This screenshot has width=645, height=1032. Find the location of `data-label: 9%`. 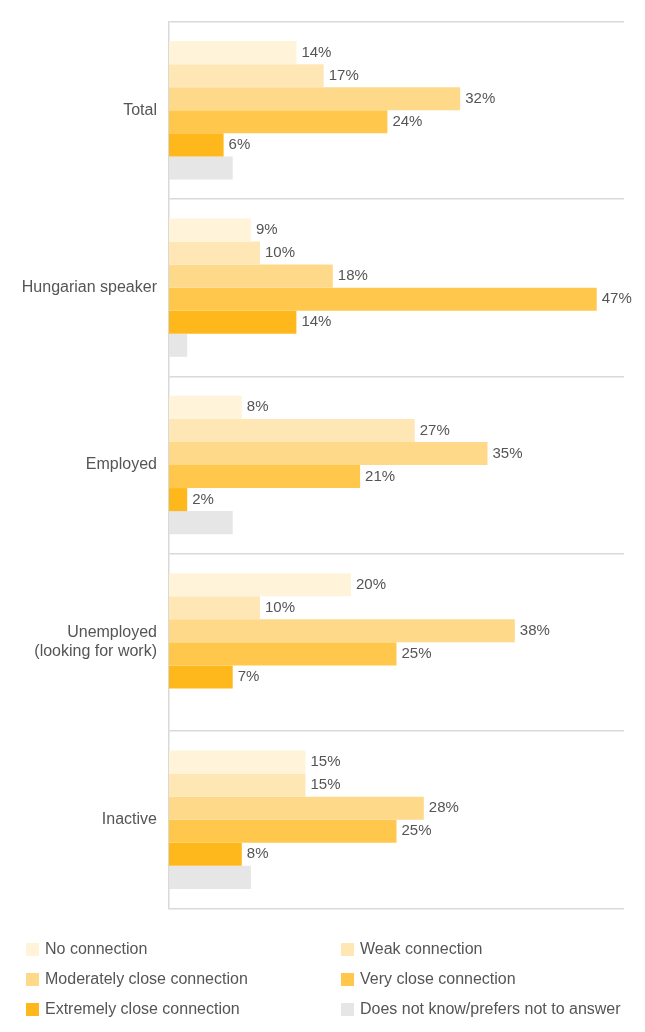

data-label: 9% is located at coordinates (266, 229).